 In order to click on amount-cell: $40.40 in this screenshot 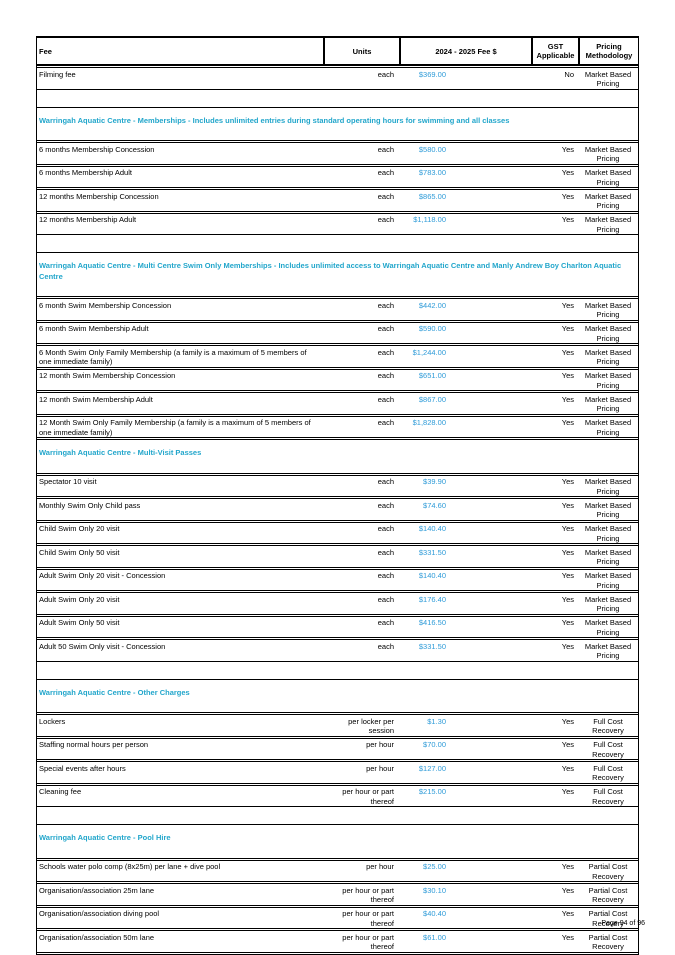, I will do `click(434, 913)`.